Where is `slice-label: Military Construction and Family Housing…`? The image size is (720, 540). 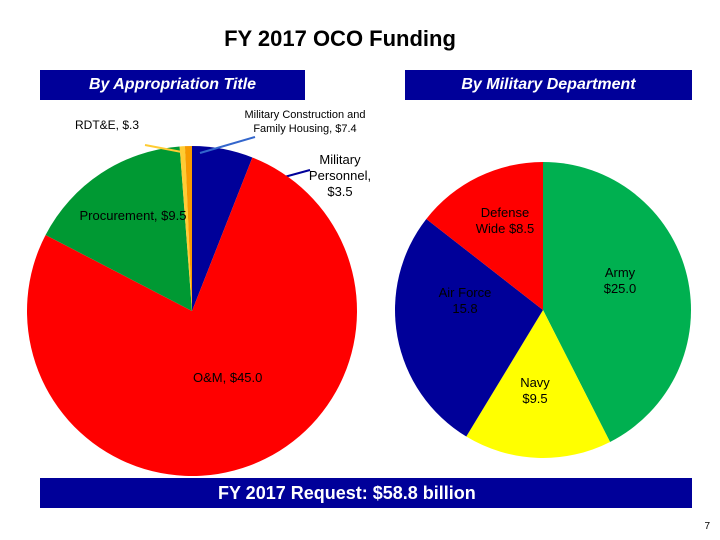 slice-label: Military Construction and Family Housing… is located at coordinates (305, 122).